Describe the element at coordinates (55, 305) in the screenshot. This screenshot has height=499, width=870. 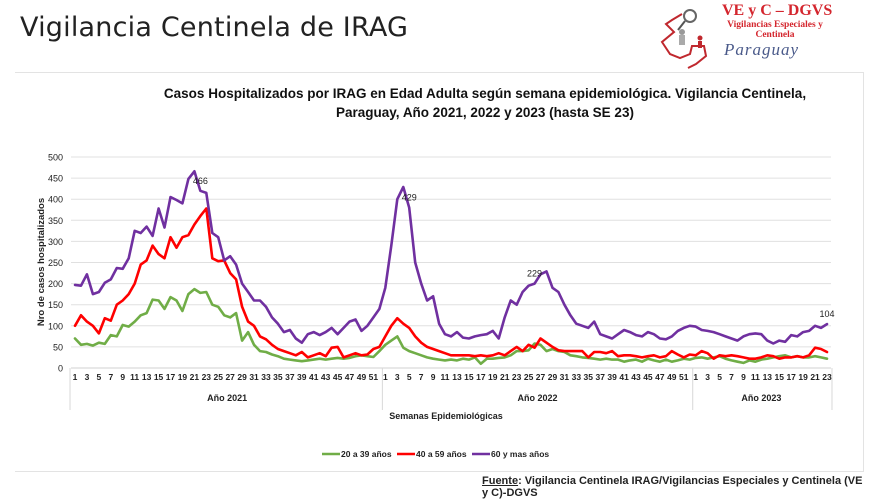
I see `y-tick-label: 150` at that location.